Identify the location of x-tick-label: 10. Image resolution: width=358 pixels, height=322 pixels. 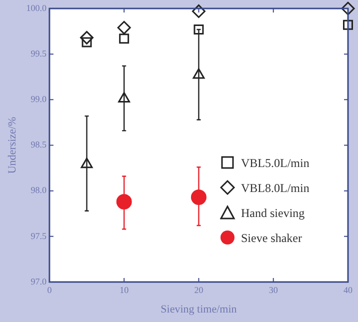
(125, 289).